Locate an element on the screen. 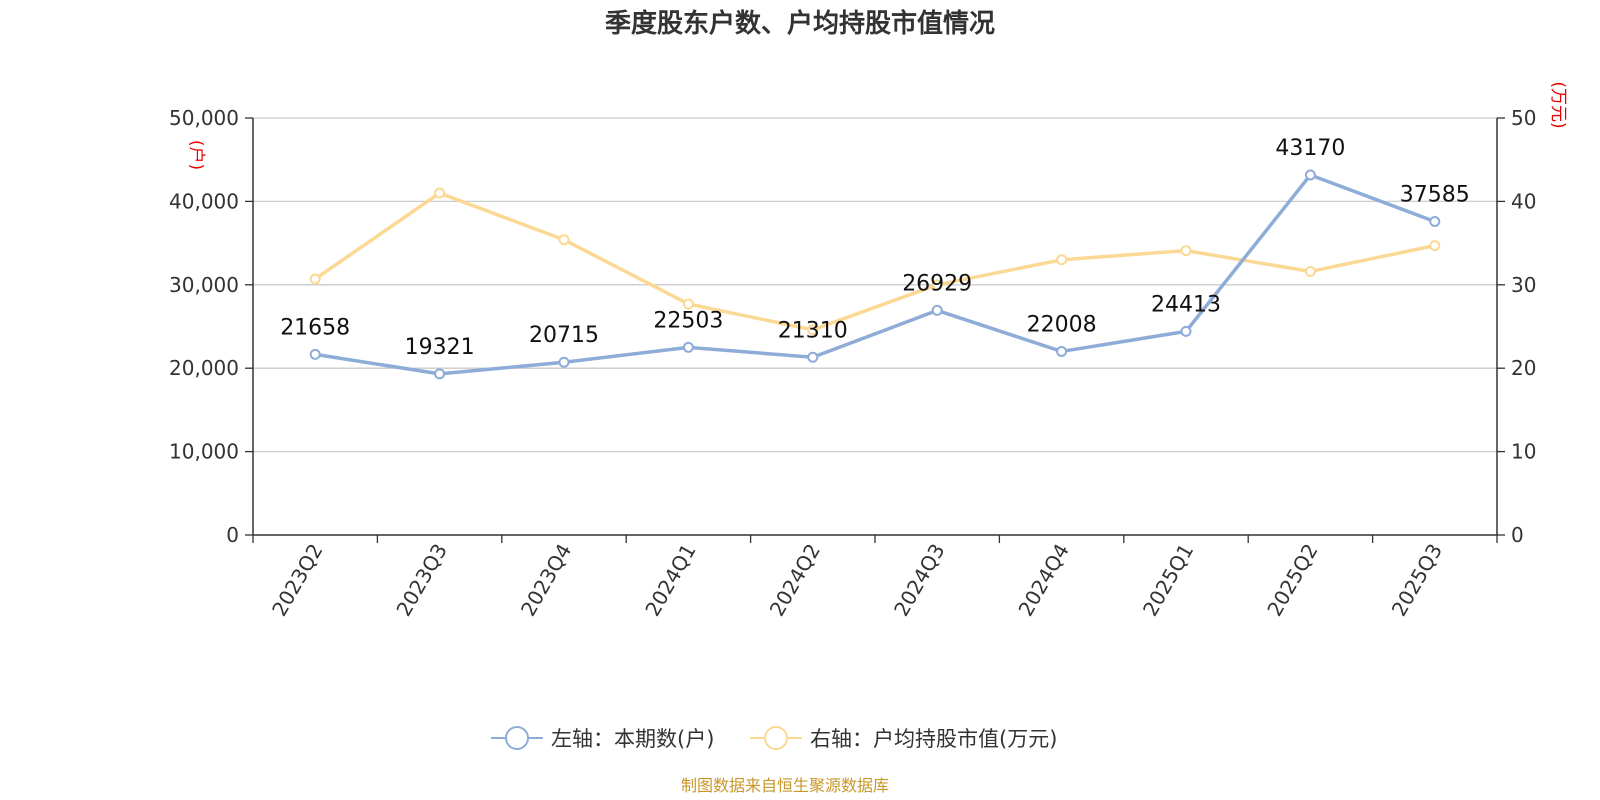  x-axis-tick-label: 2023Q2 is located at coordinates (297, 580).